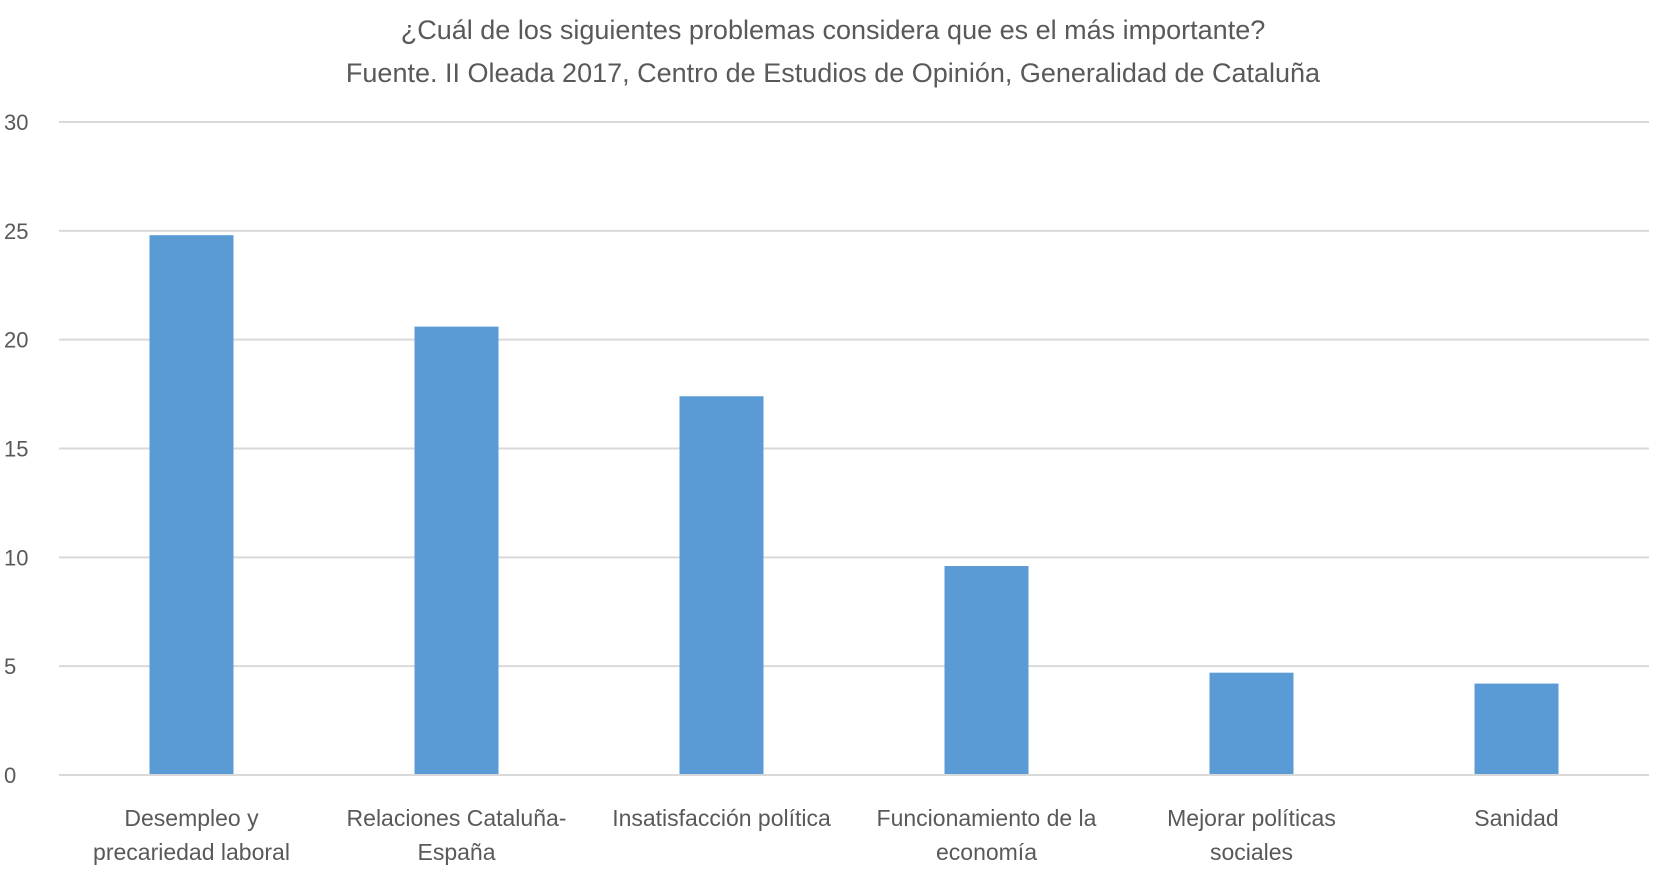 Image resolution: width=1666 pixels, height=877 pixels. I want to click on x-tick-label: Insatisfacción política, so click(721, 818).